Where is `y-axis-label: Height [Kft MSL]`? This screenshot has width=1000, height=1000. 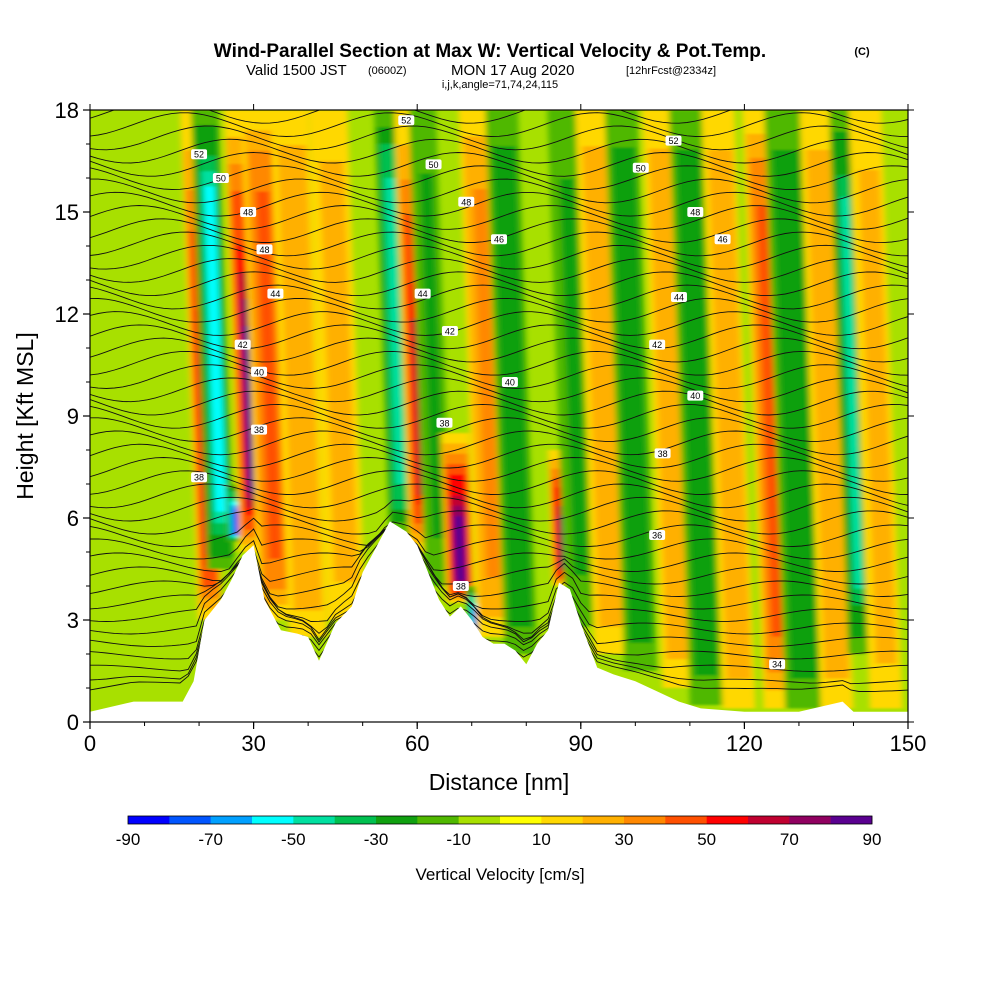
y-axis-label: Height [Kft MSL] is located at coordinates (25, 415).